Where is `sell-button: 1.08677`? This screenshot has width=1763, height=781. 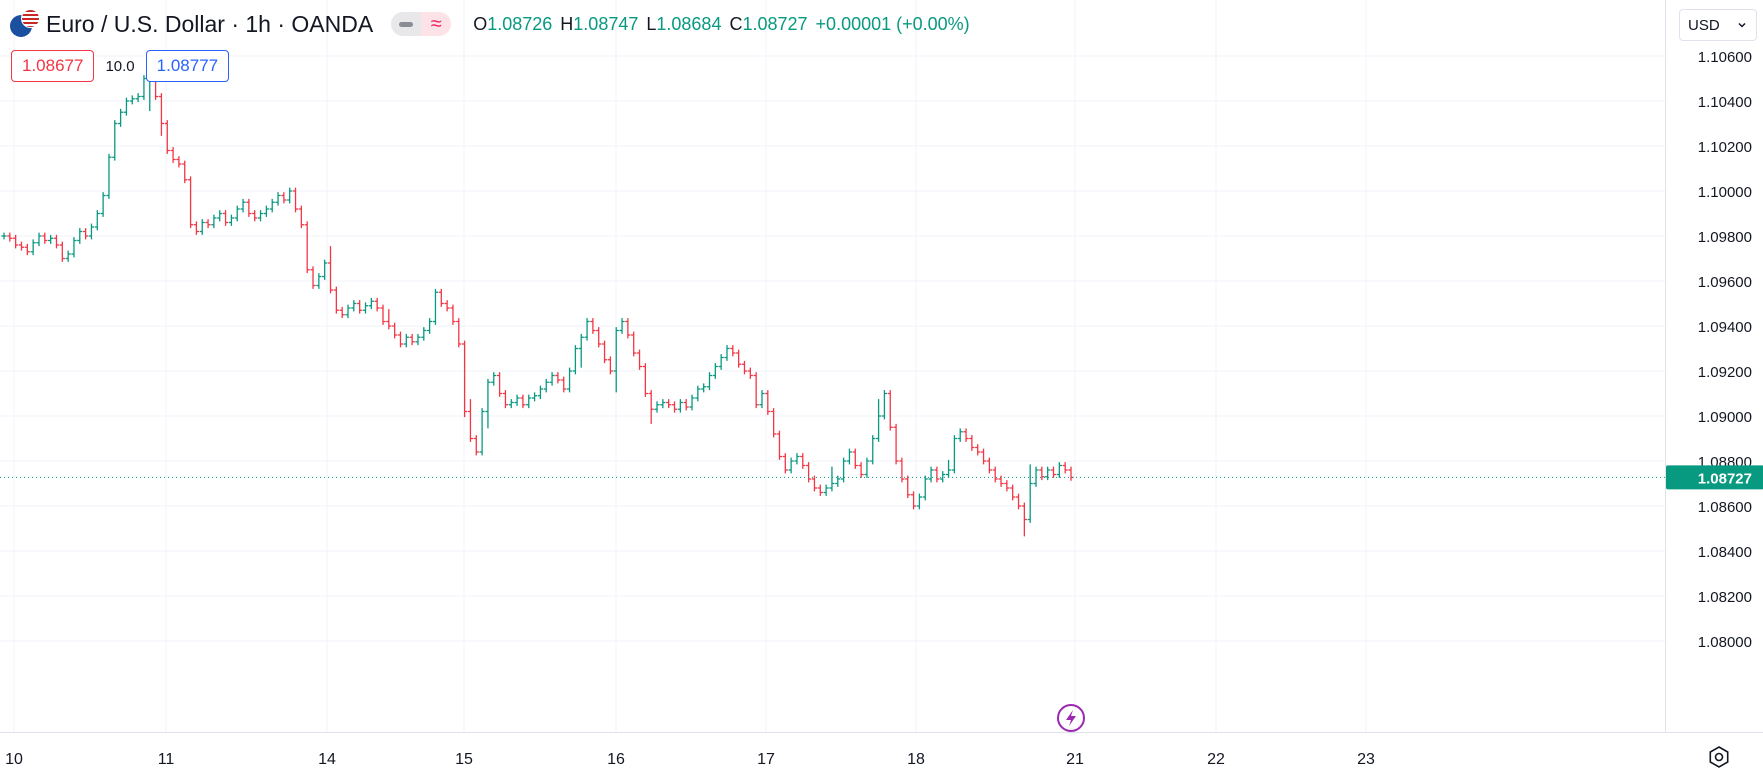
sell-button: 1.08677 is located at coordinates (53, 66).